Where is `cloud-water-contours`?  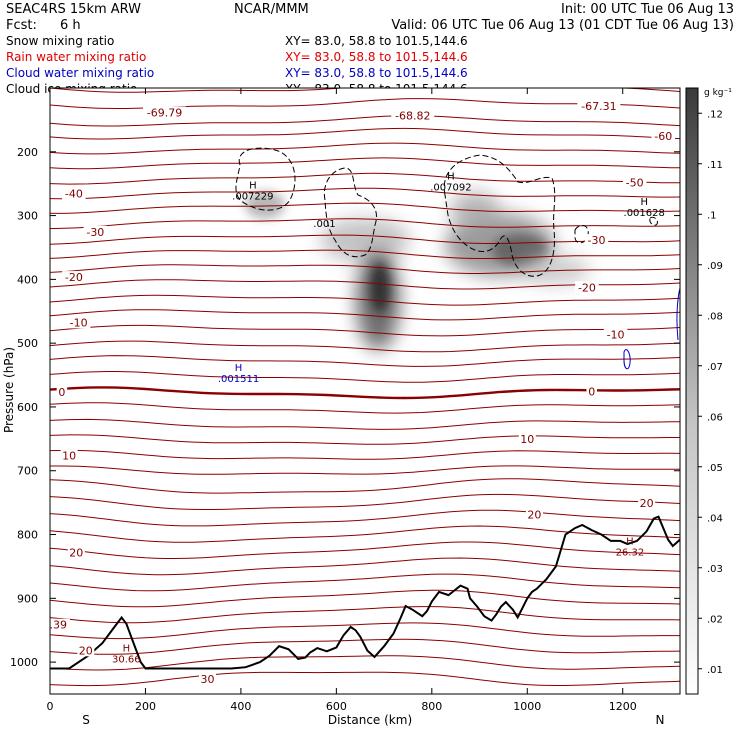 cloud-water-contours is located at coordinates (651, 328).